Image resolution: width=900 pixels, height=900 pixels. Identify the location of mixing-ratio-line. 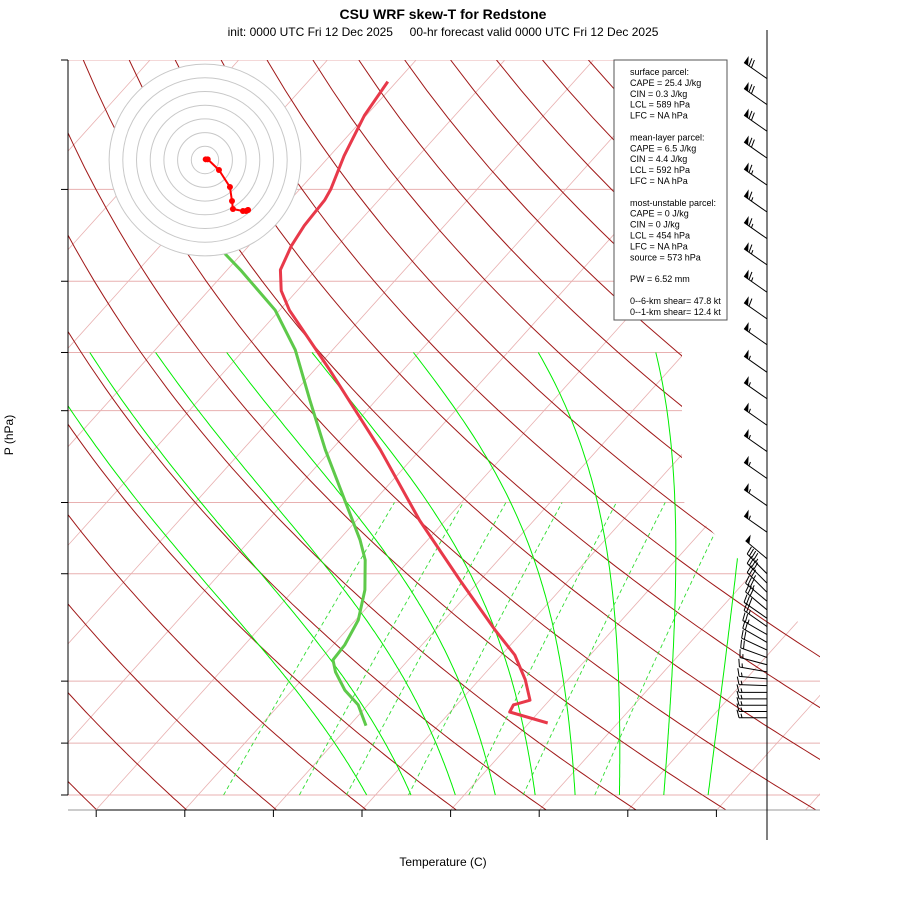
(542, 649).